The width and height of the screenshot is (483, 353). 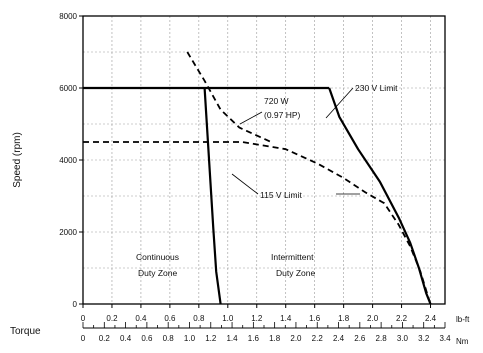 I want to click on y-axis-title: Speed (rpm), so click(x=17, y=160).